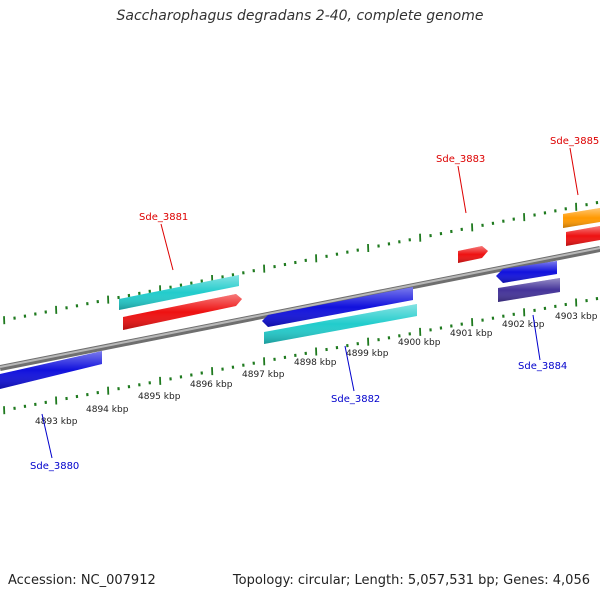 Image resolution: width=600 pixels, height=600 pixels. I want to click on feature-sde-3885-orange, so click(581, 218).